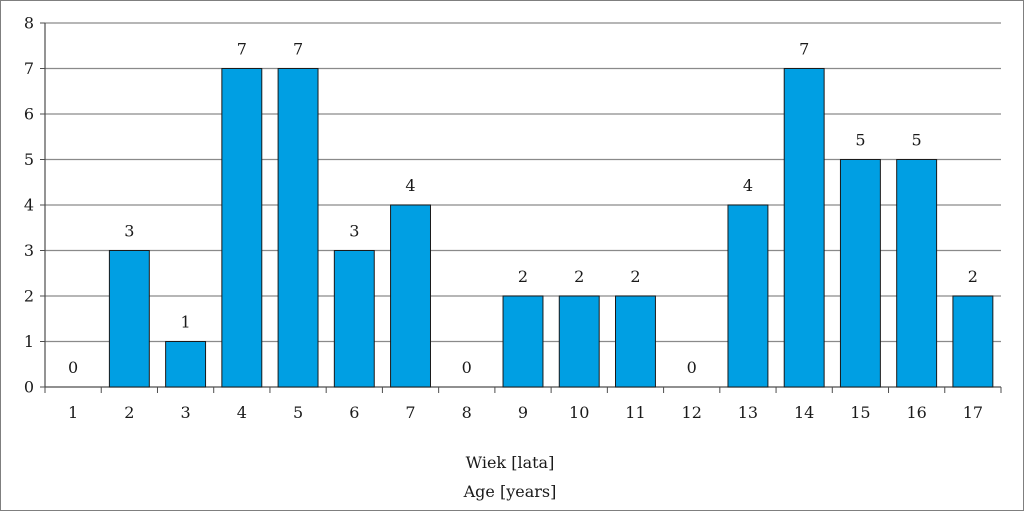 Image resolution: width=1024 pixels, height=511 pixels. What do you see at coordinates (804, 49) in the screenshot?
I see `data-label-14: 7` at bounding box center [804, 49].